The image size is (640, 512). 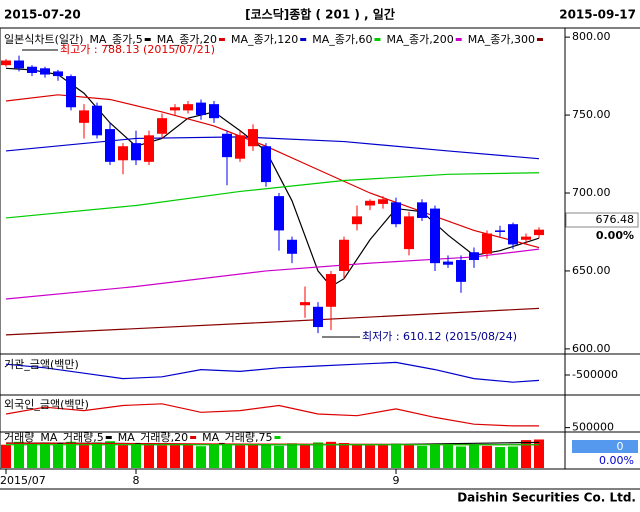 I want to click on panel-title: 일본식차트(일간), so click(x=43, y=39).